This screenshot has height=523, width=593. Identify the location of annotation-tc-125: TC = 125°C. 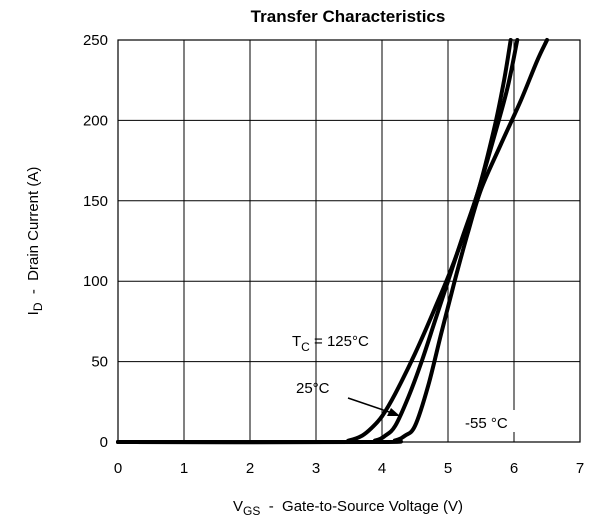
(330, 343).